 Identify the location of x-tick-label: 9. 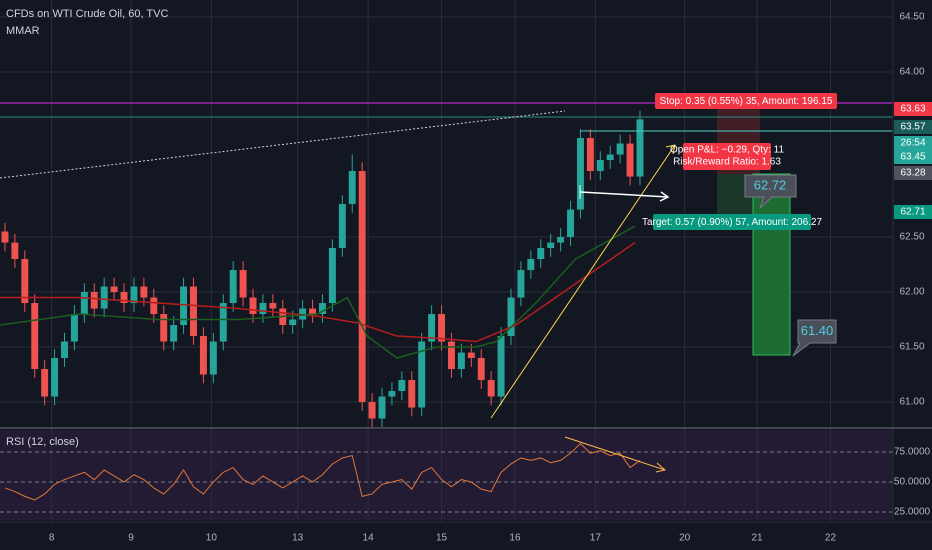
(131, 538).